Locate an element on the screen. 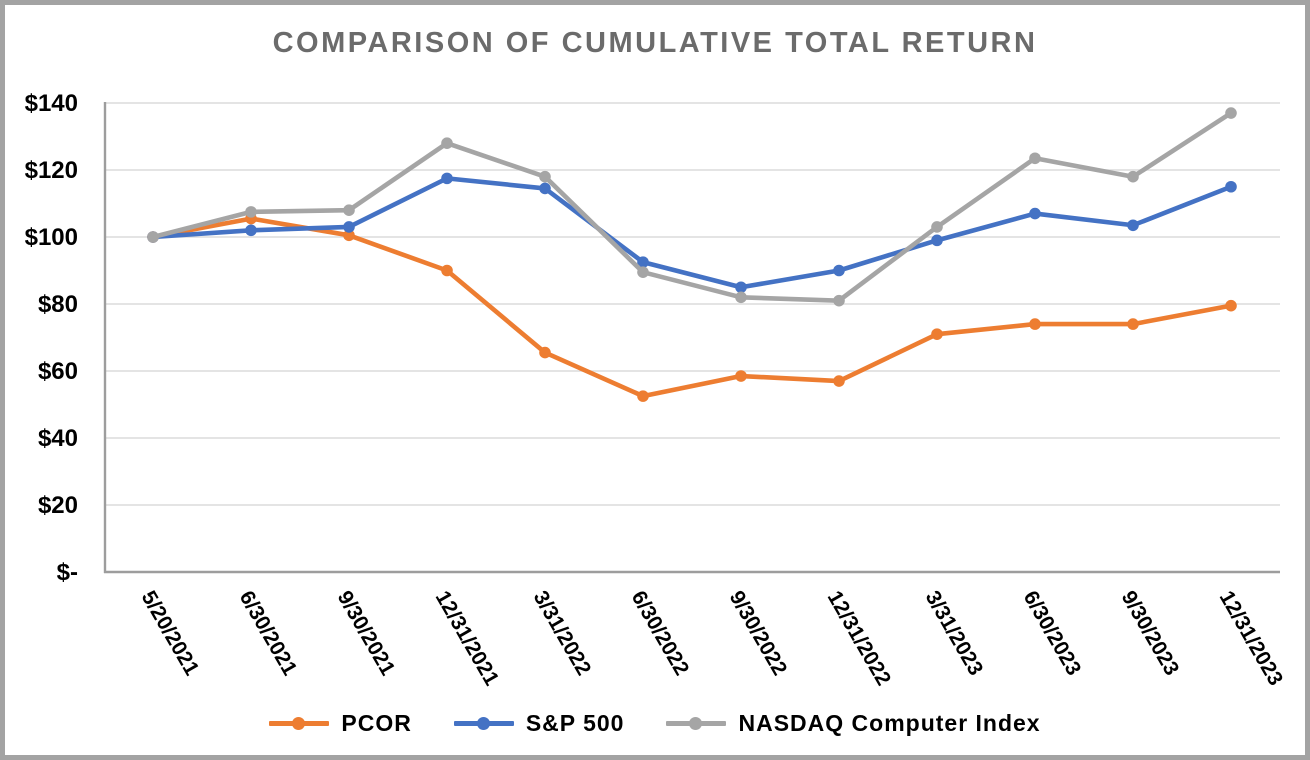 This screenshot has width=1310, height=760. legend-label: NASDAQ Computer Index is located at coordinates (889, 723).